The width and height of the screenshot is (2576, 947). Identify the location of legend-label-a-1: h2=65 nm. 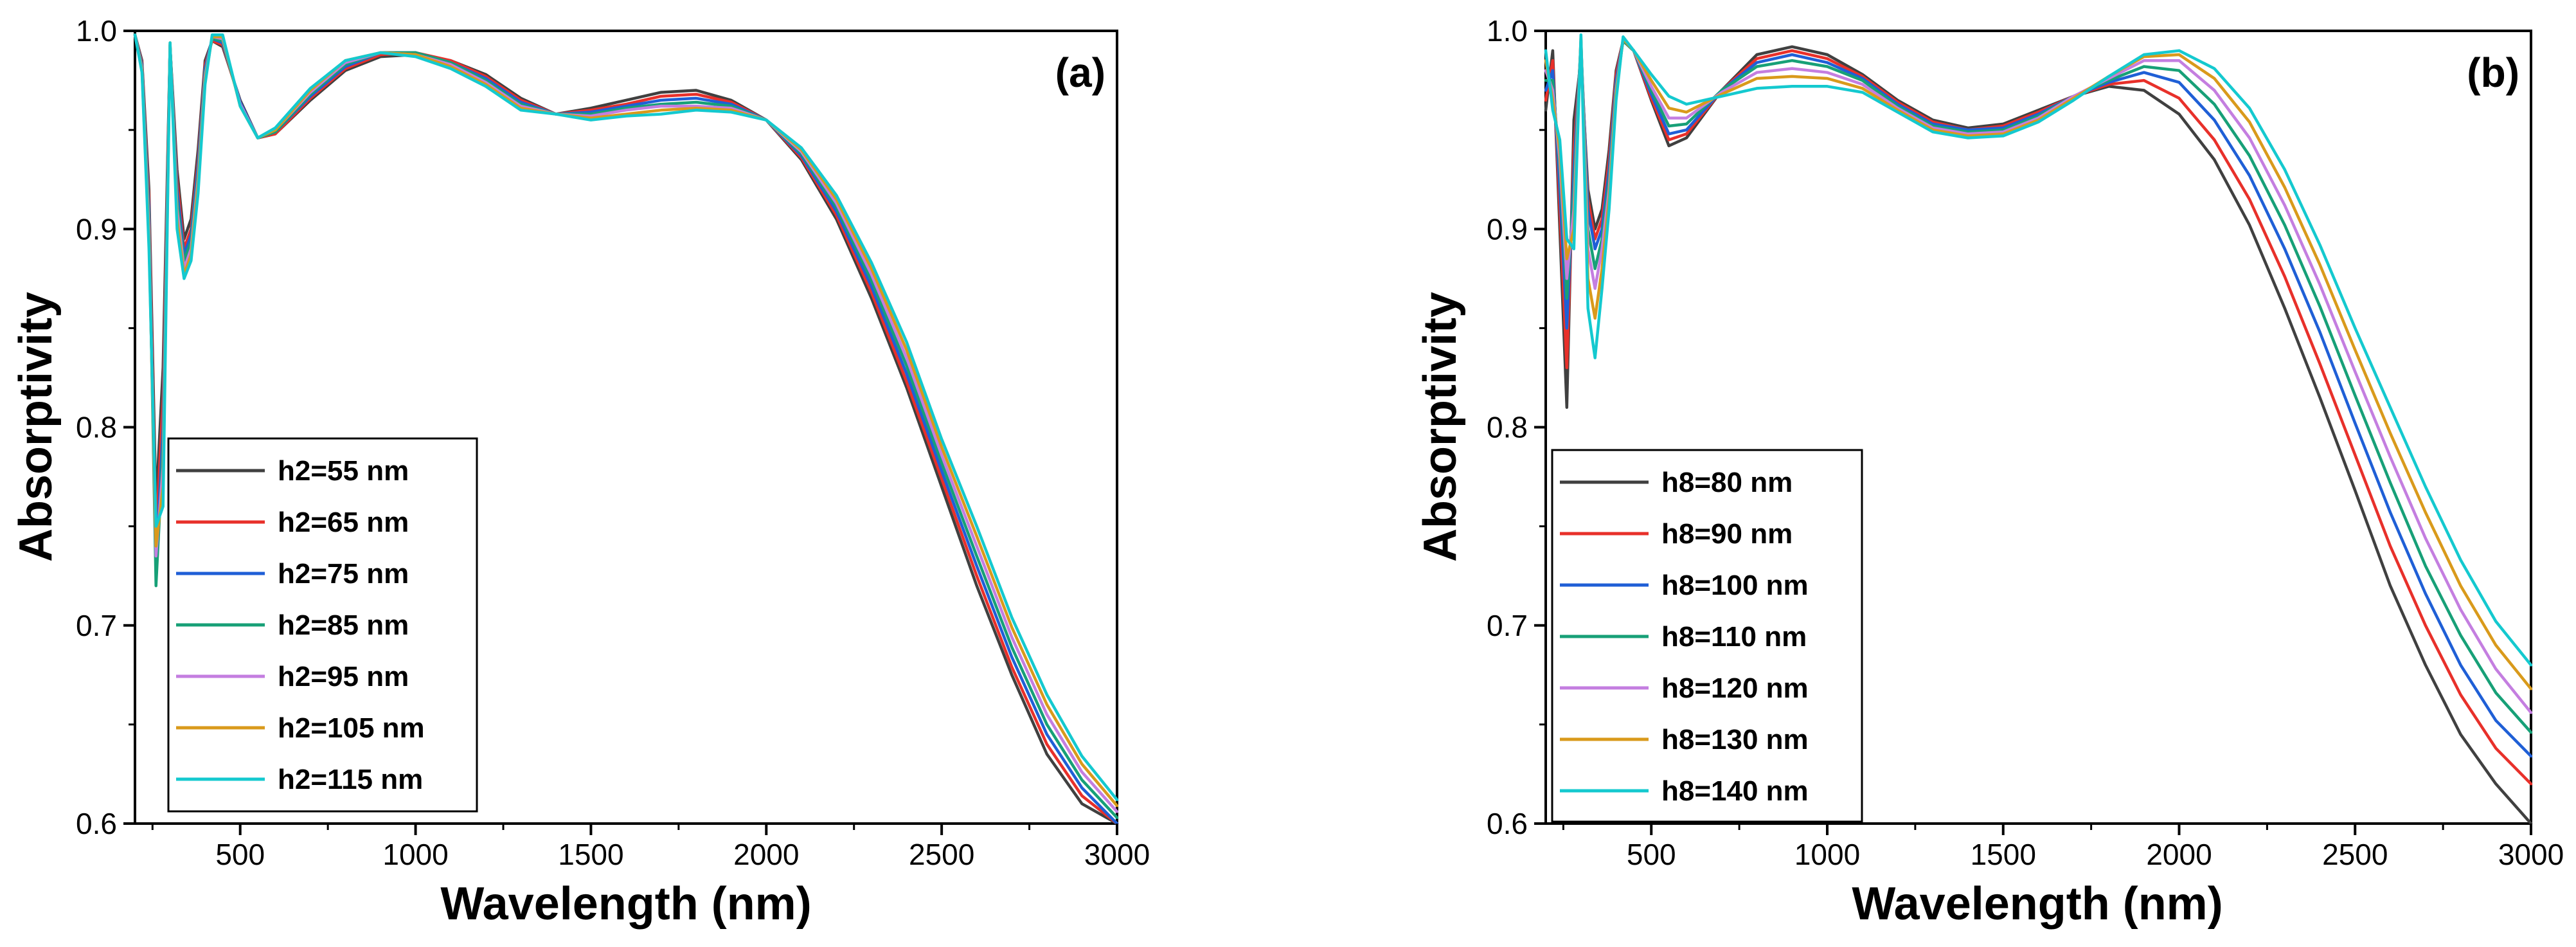
(343, 522).